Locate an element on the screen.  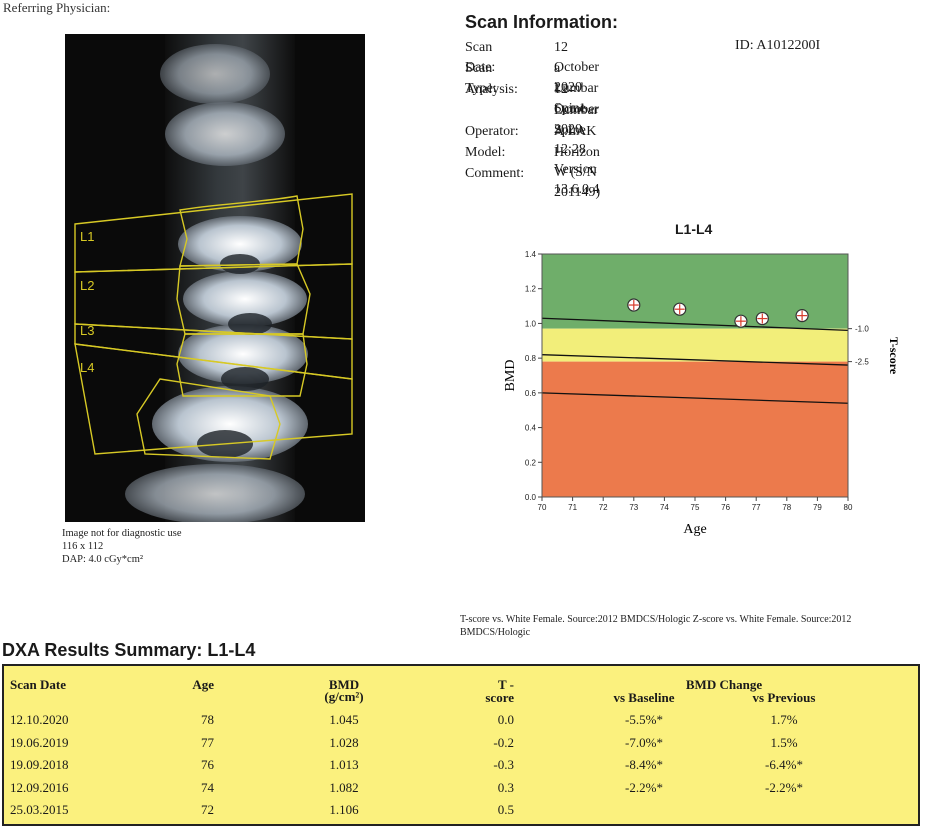
header-age: Age is located at coordinates (203, 684).